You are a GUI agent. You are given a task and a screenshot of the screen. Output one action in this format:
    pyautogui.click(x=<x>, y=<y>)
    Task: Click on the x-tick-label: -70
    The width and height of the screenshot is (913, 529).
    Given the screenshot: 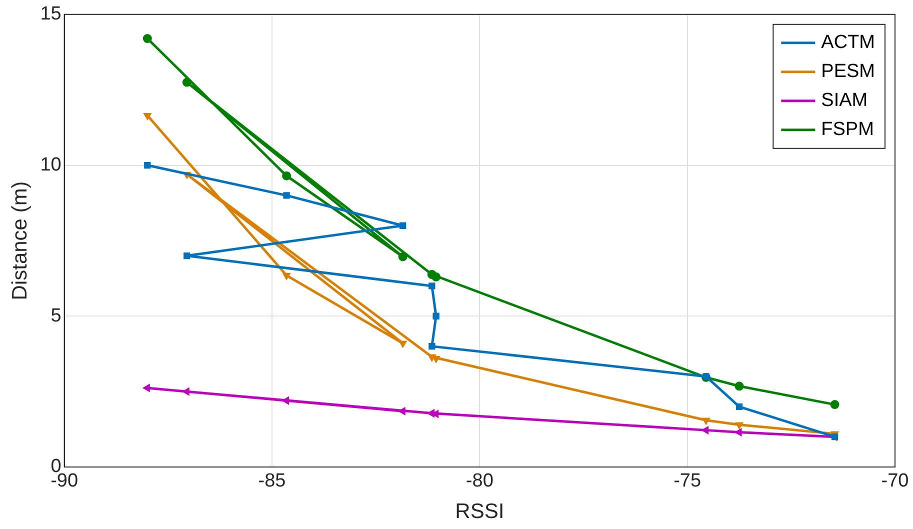 What is the action you would take?
    pyautogui.click(x=895, y=481)
    